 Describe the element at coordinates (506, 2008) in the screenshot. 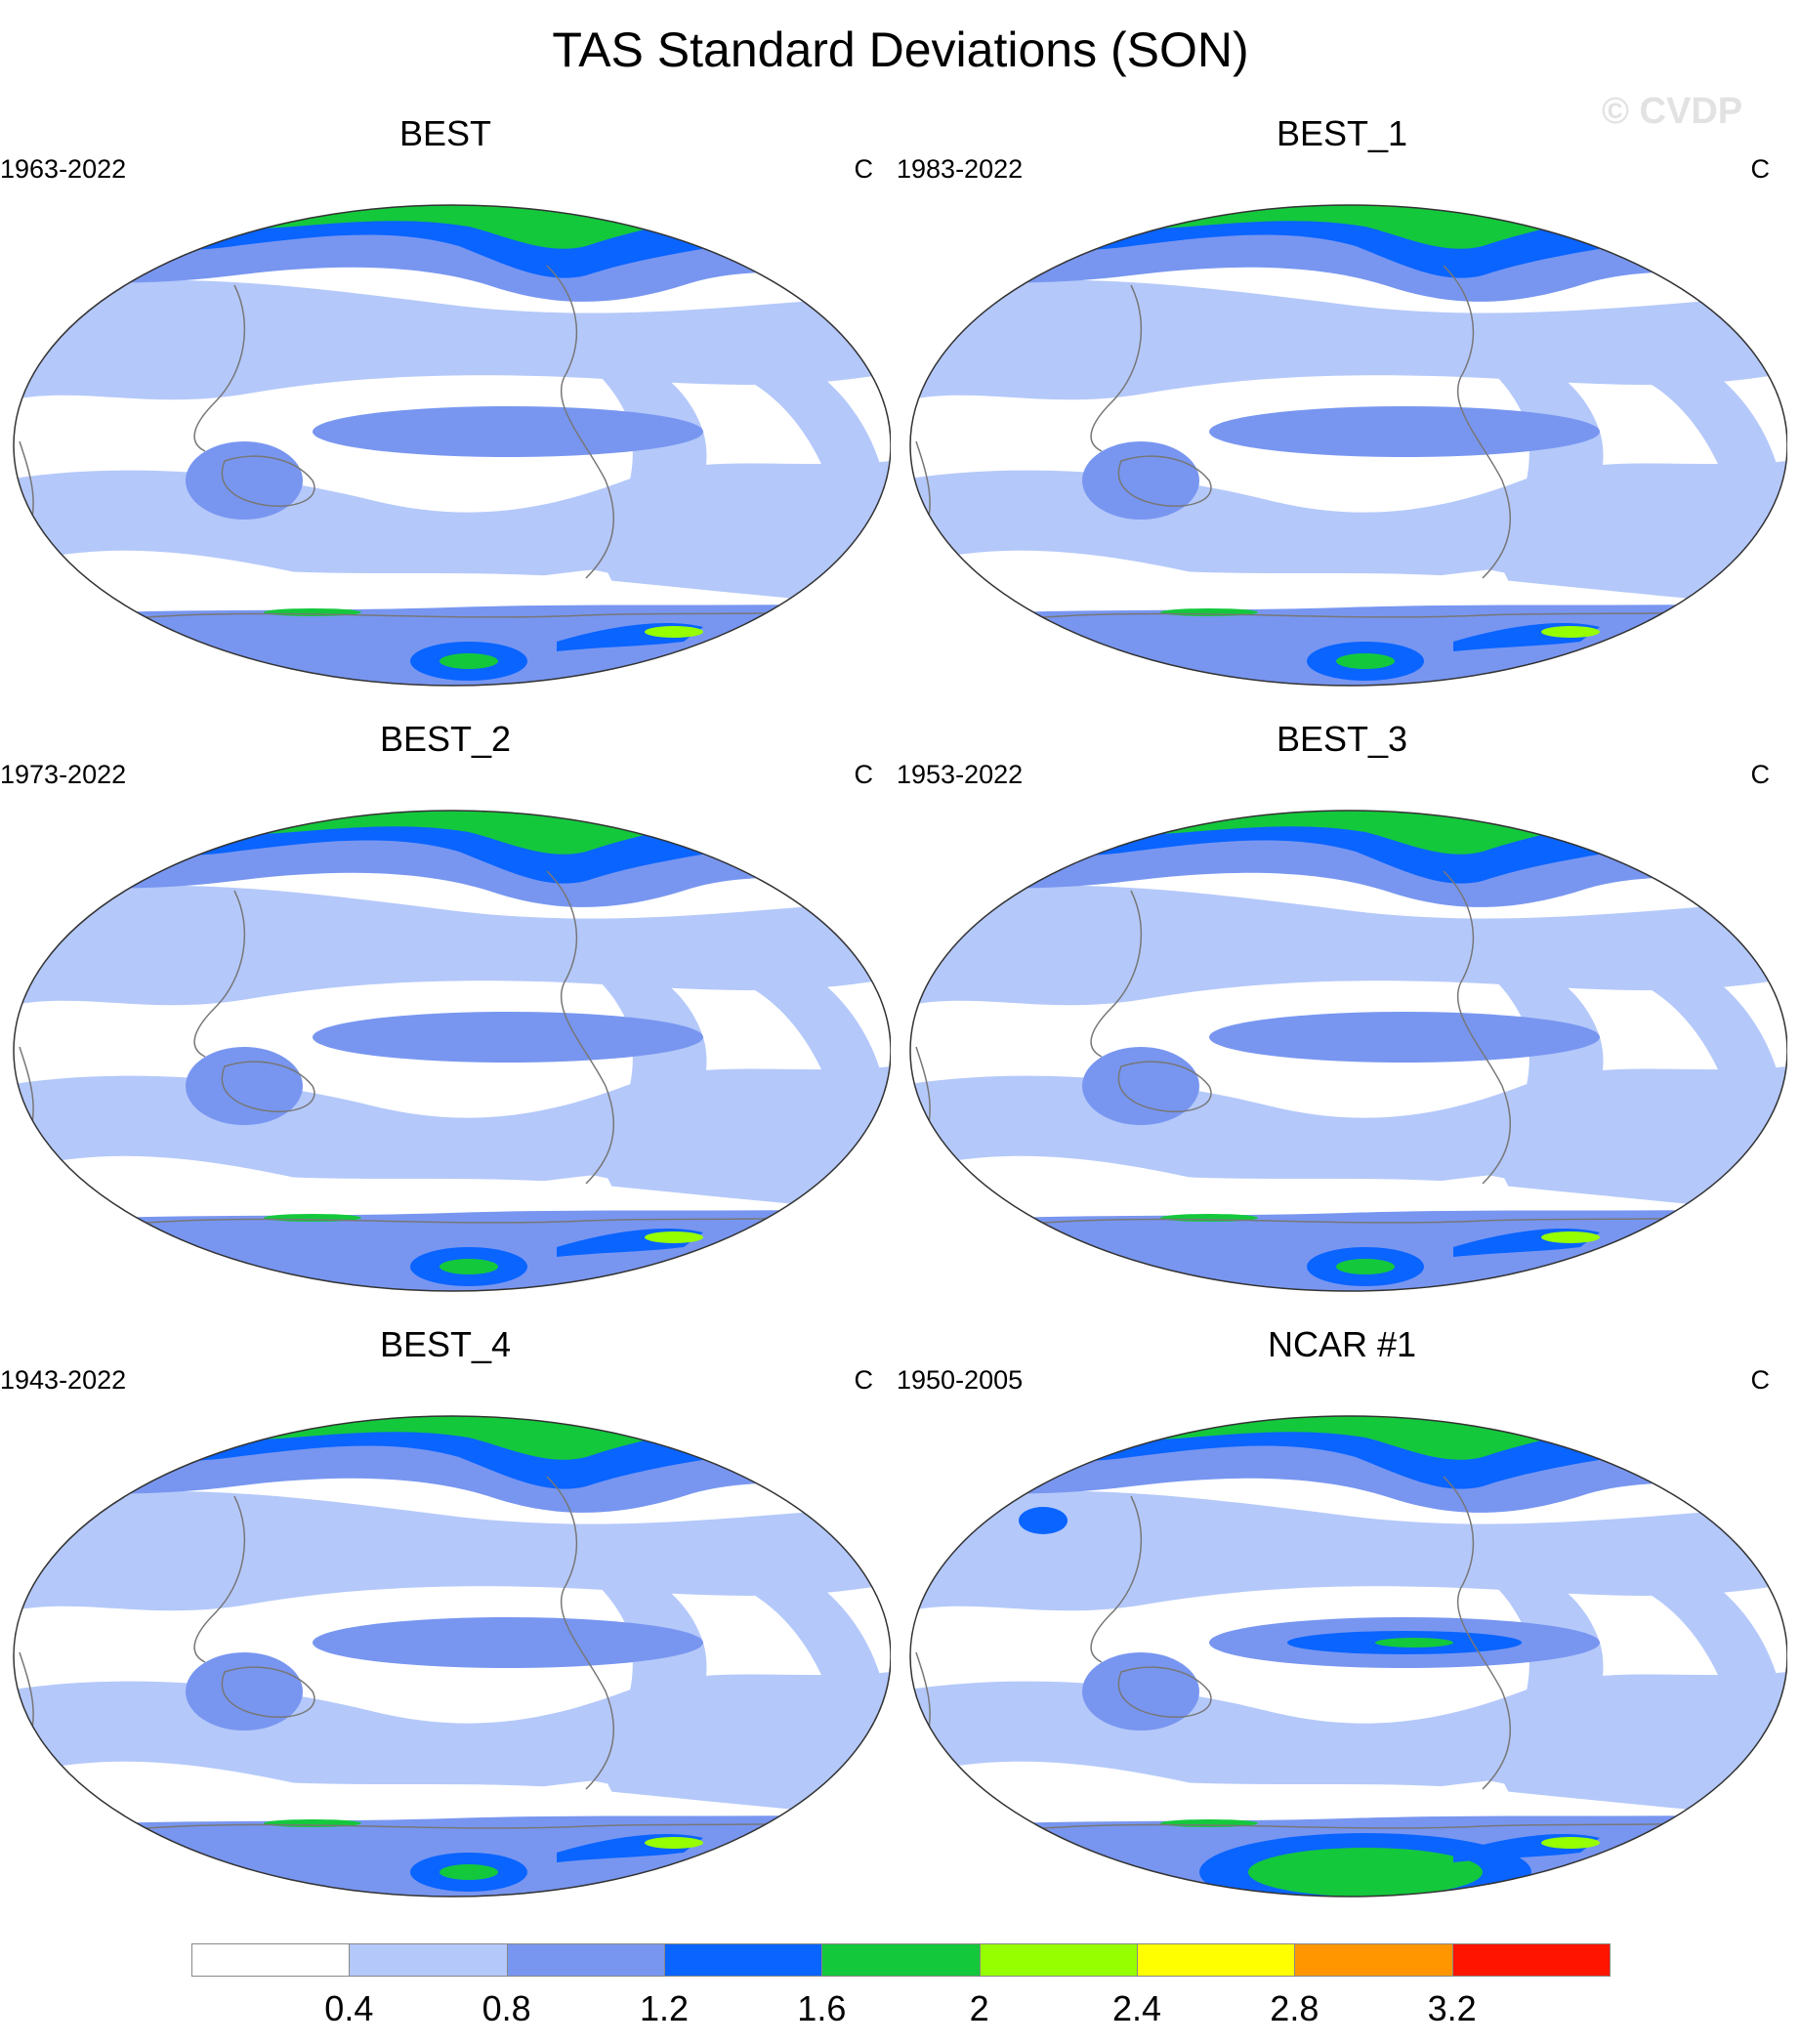

I see `colorbar-tick-label: 0.8` at that location.